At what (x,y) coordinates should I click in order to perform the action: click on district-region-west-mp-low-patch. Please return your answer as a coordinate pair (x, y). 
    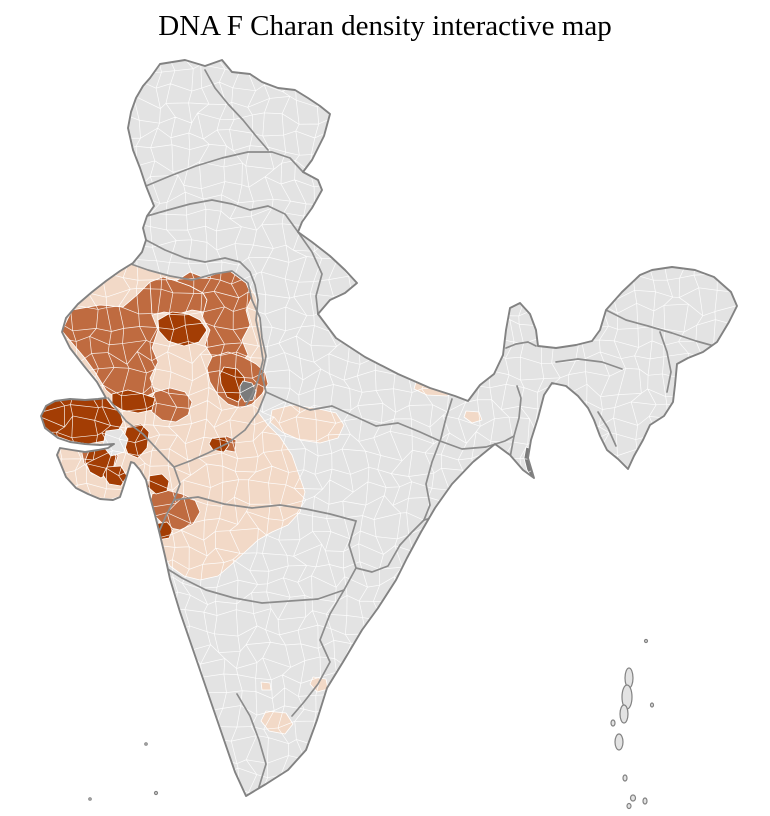
    Looking at the image, I should click on (307, 424).